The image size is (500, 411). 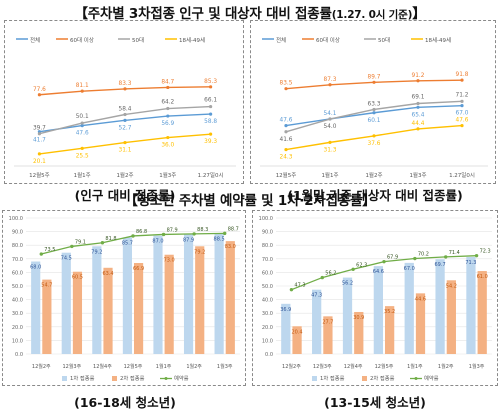 What do you see at coordinates (82, 134) in the screenshot?
I see `data-label-0-1: 47.6` at bounding box center [82, 134].